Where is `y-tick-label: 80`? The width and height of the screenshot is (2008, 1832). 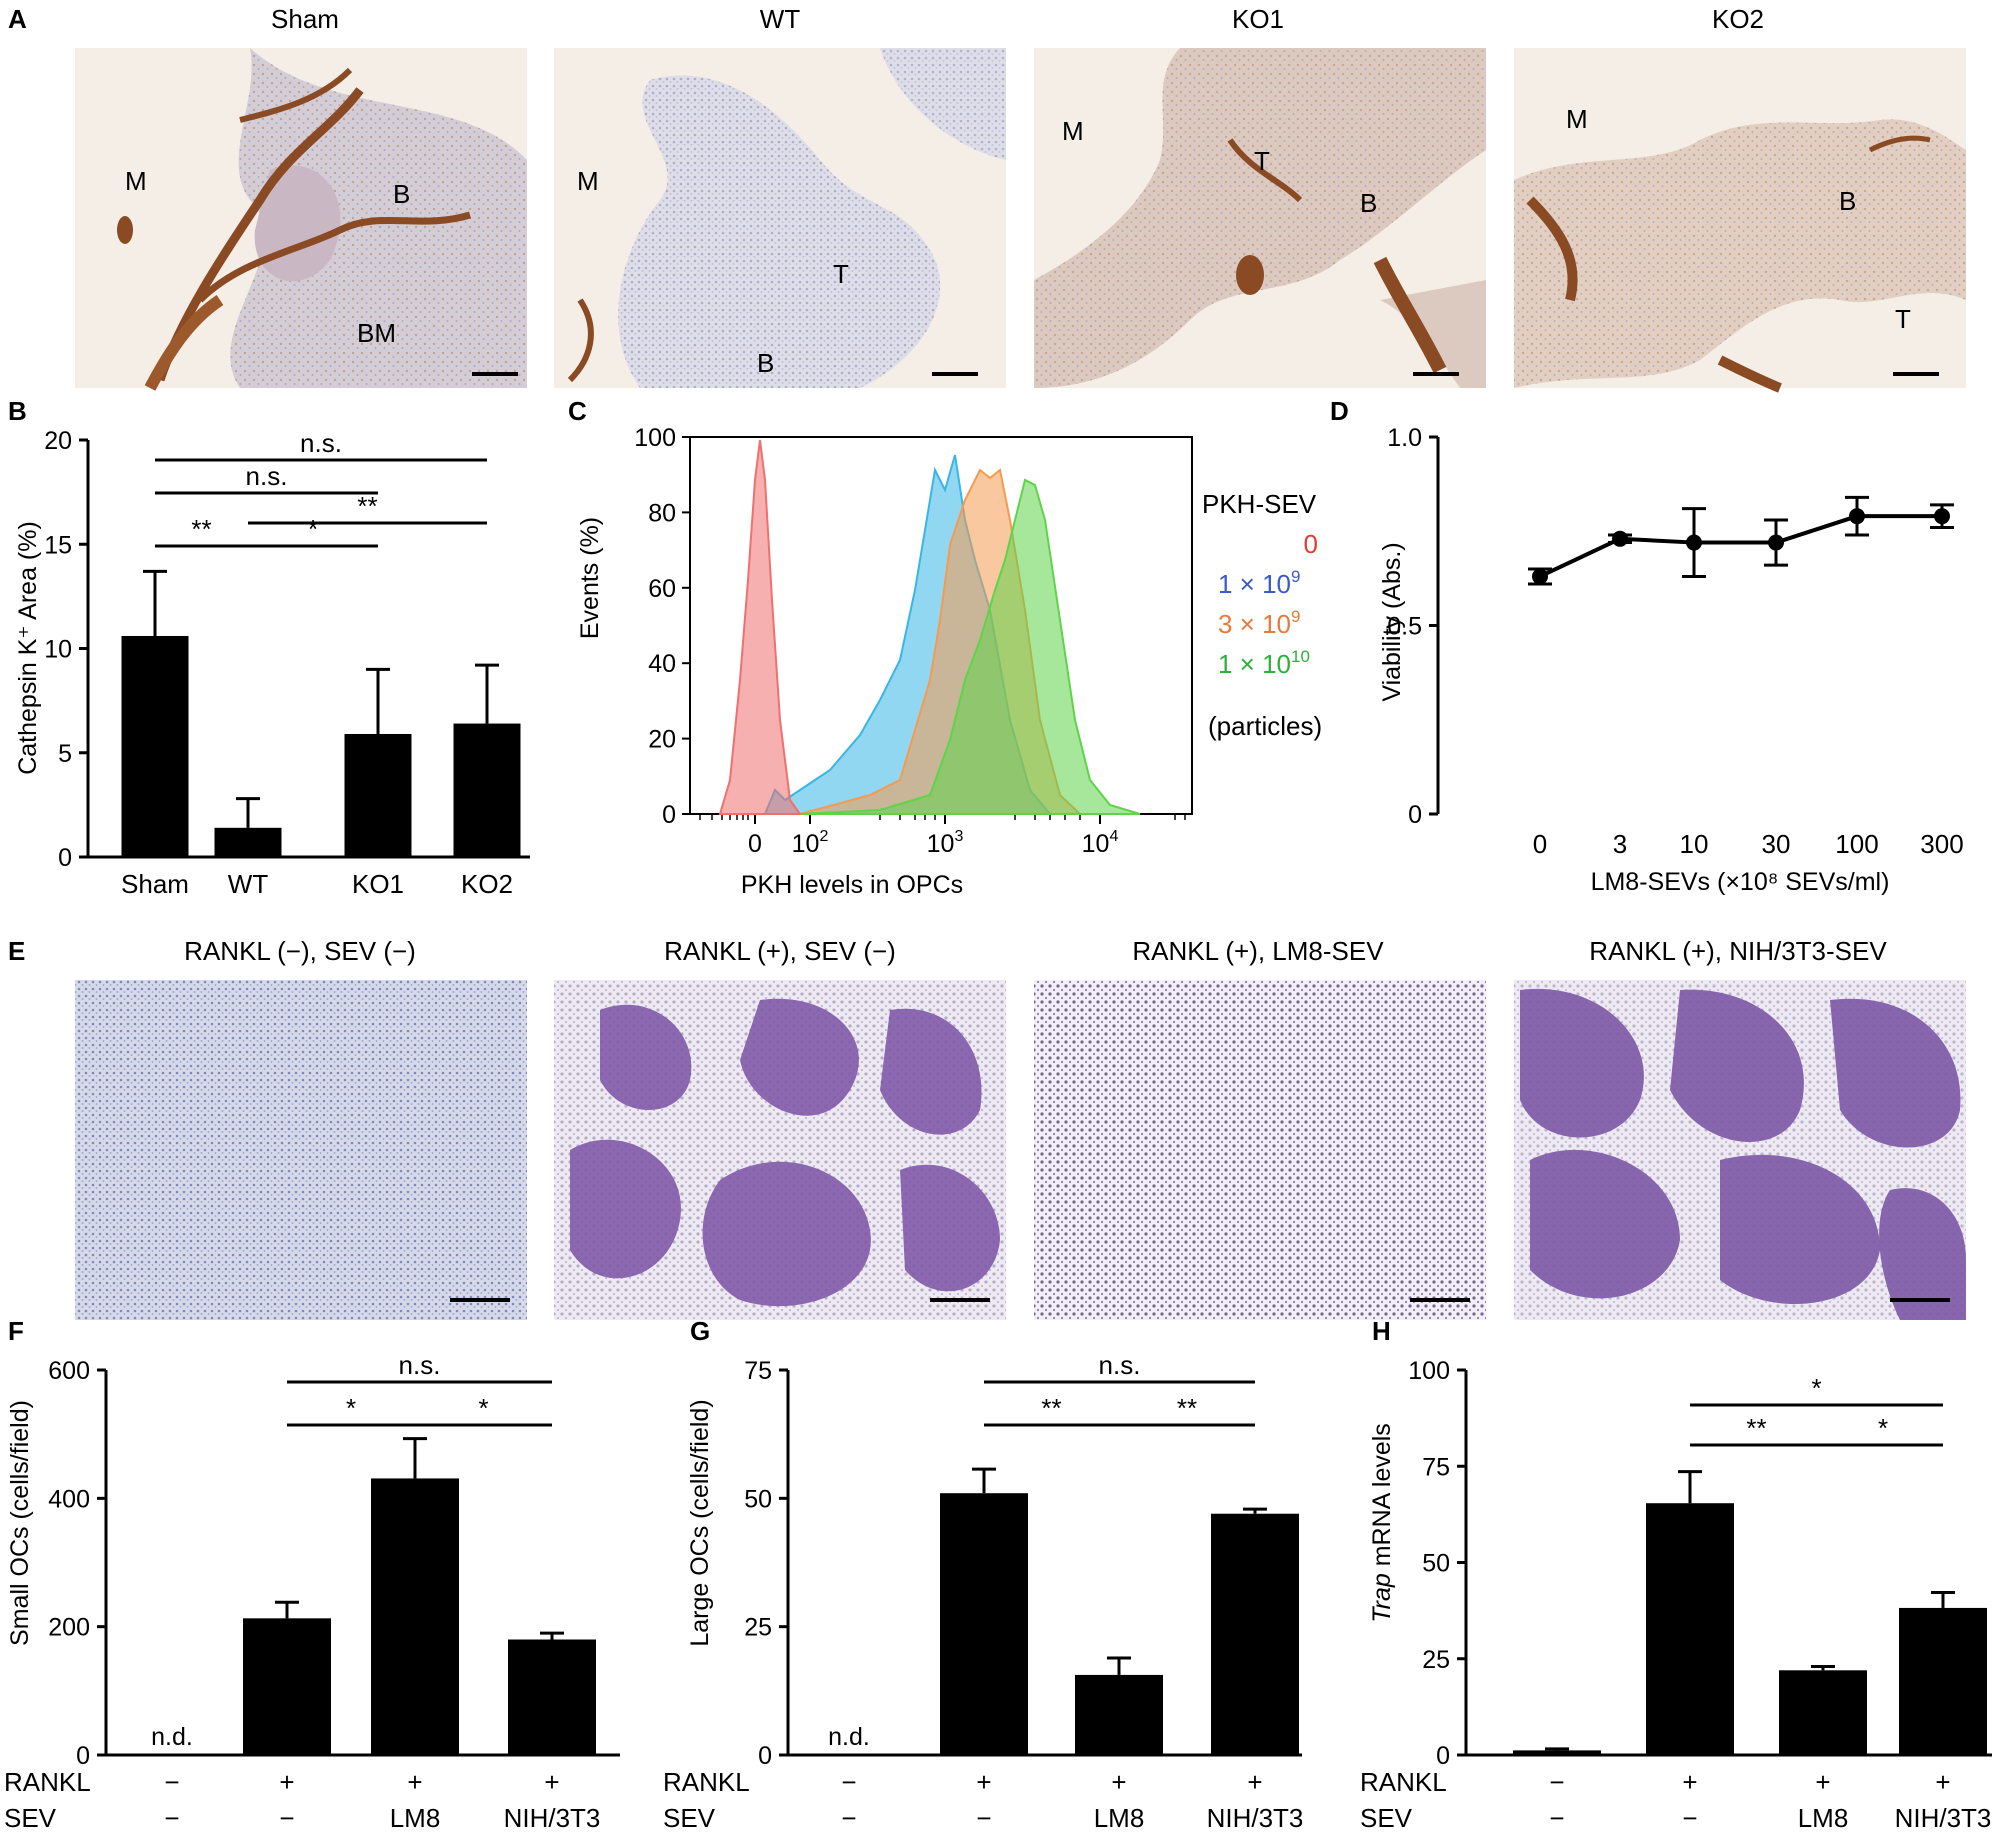 y-tick-label: 80 is located at coordinates (662, 513).